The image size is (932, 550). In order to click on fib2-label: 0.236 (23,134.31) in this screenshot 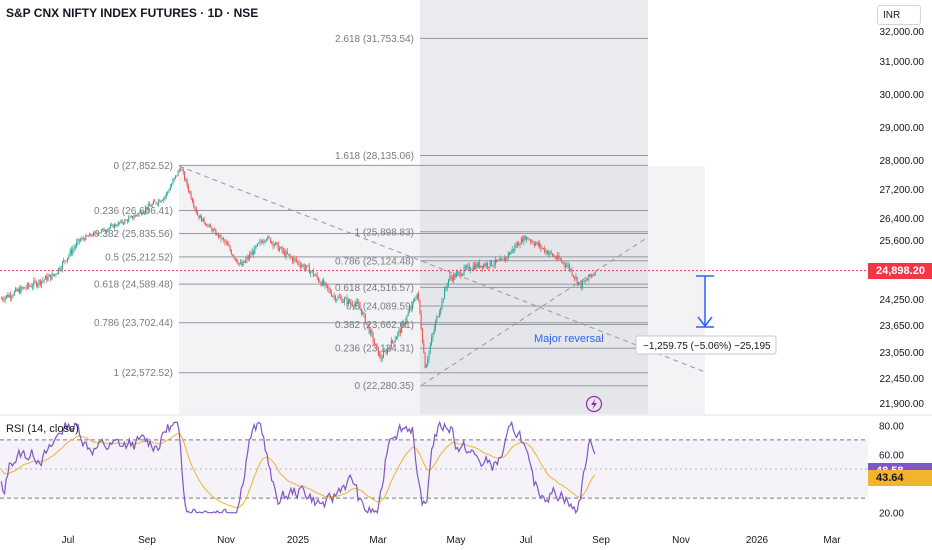, I will do `click(374, 349)`.